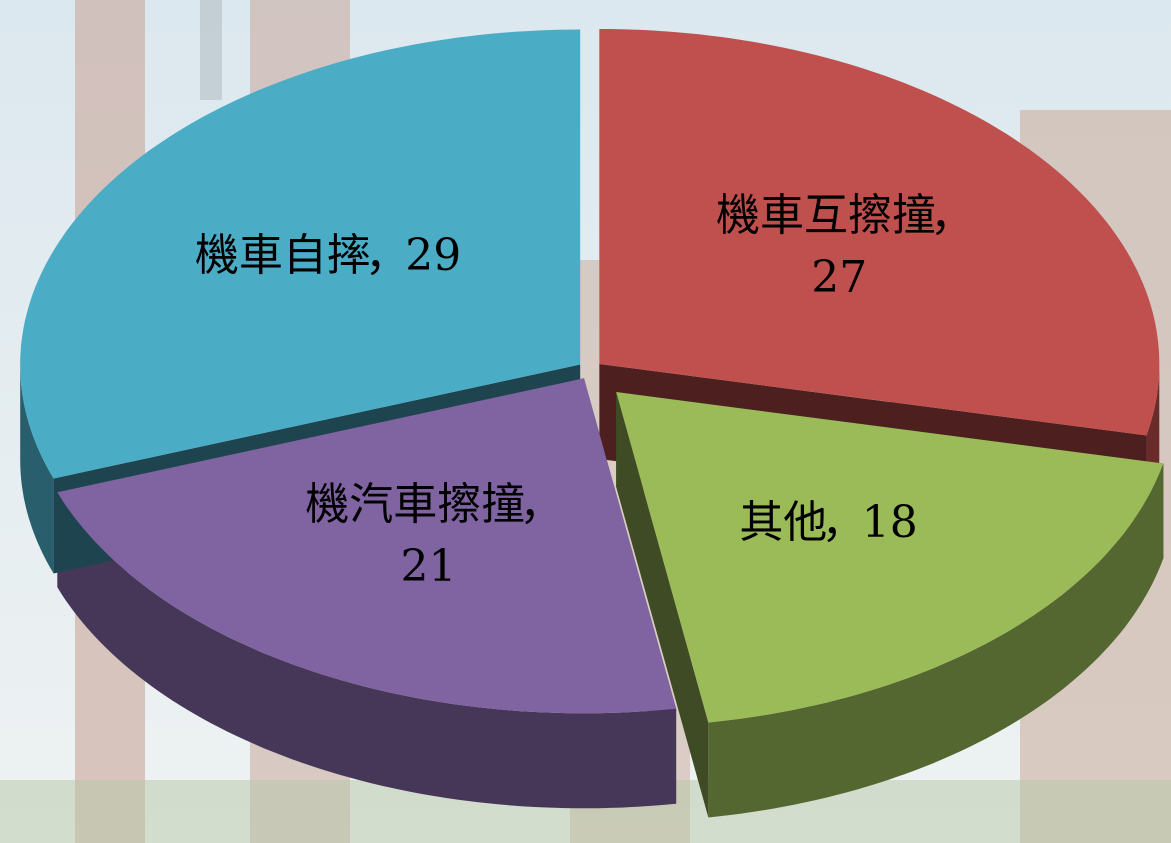 This screenshot has height=843, width=1171. Describe the element at coordinates (428, 566) in the screenshot. I see `label-value: 21` at that location.